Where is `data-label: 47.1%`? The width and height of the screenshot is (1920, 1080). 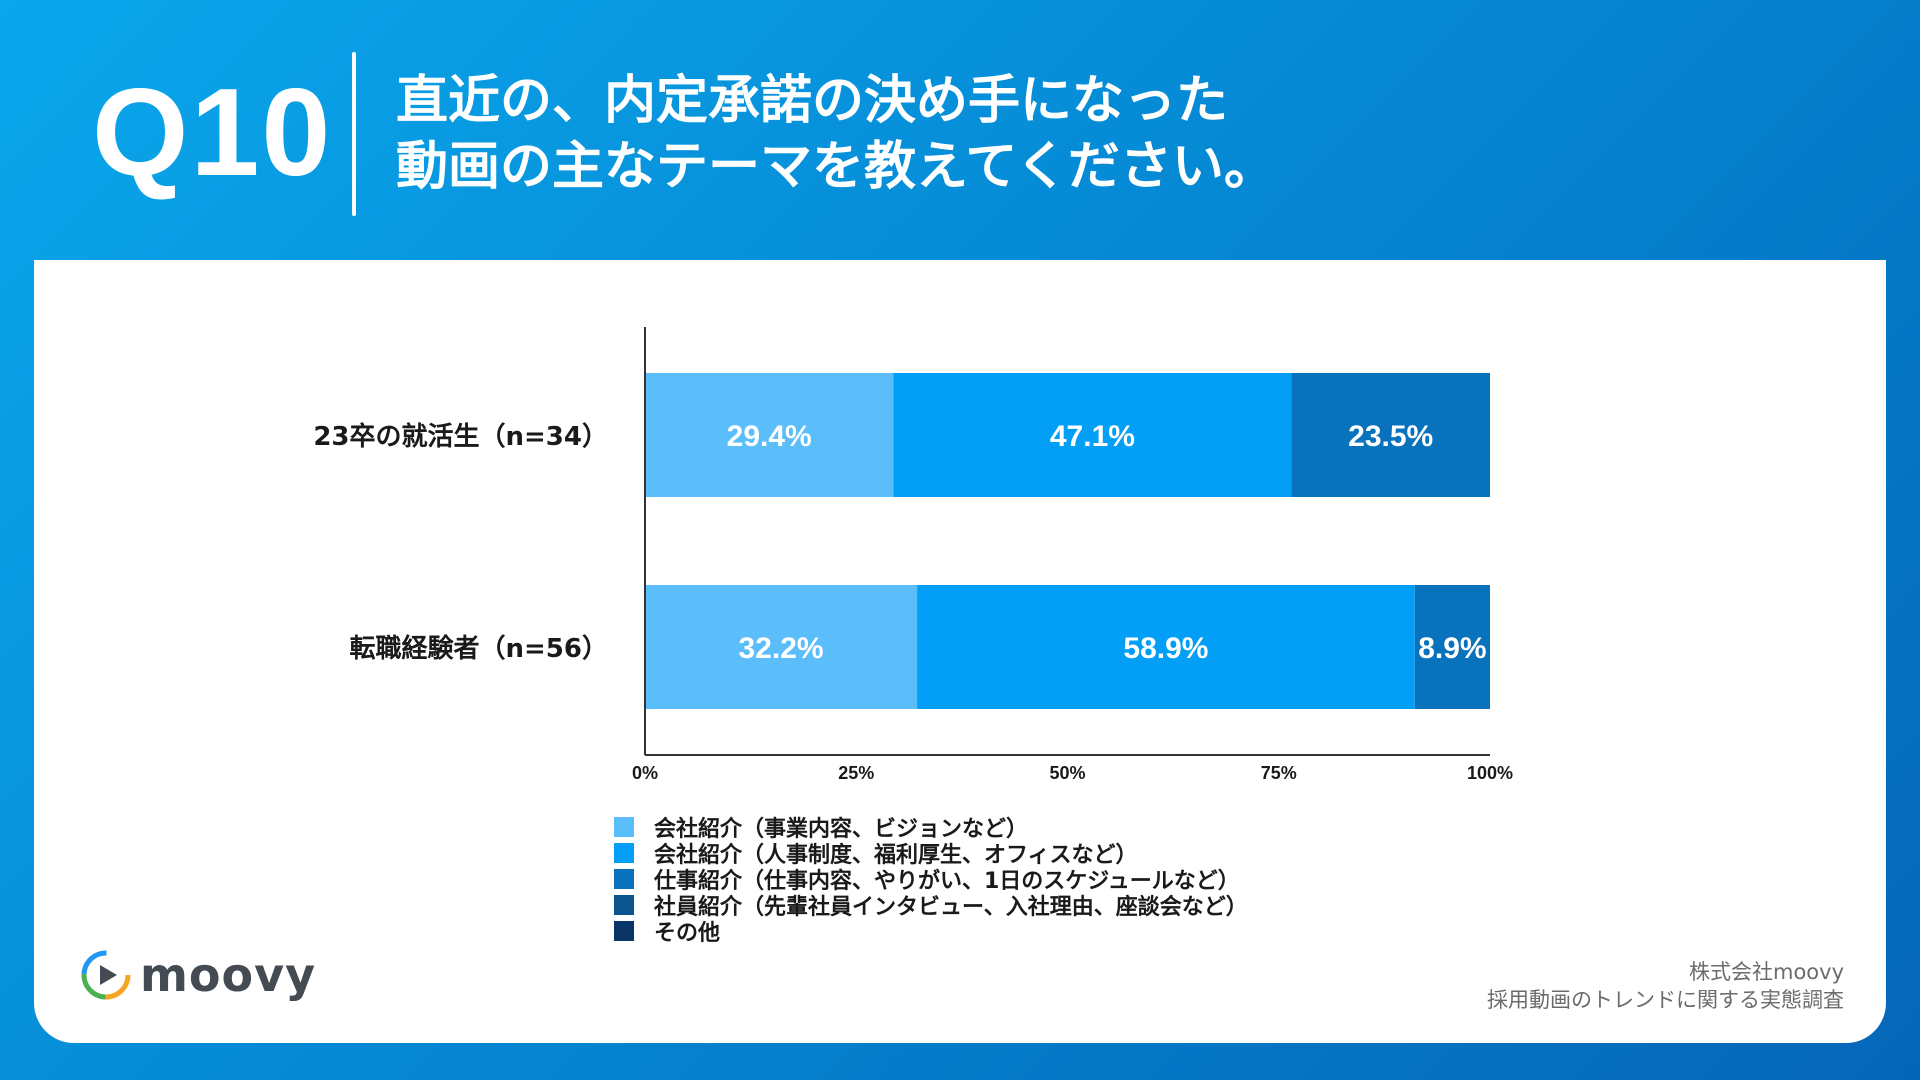
data-label: 47.1% is located at coordinates (1092, 436).